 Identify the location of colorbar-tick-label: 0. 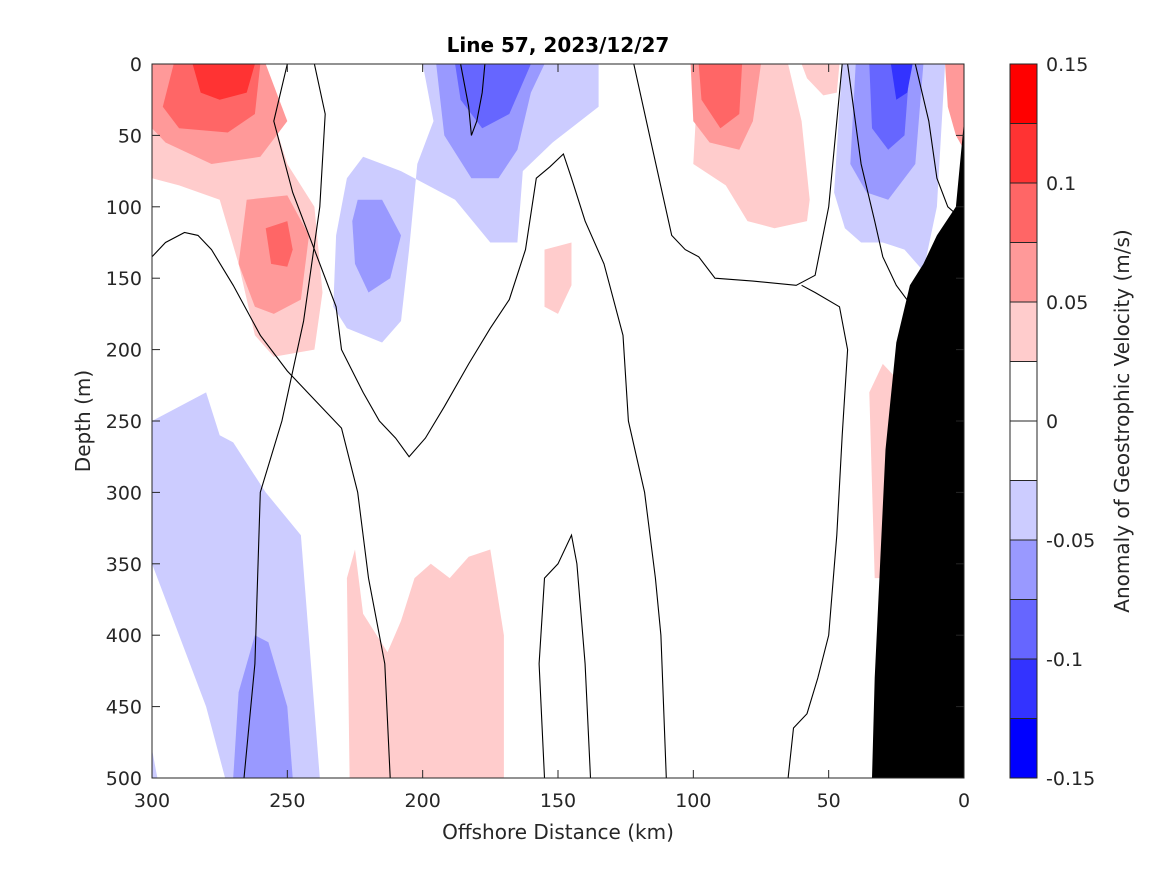
(1052, 422).